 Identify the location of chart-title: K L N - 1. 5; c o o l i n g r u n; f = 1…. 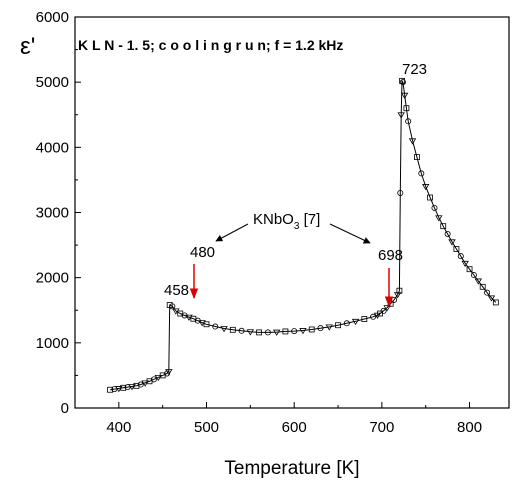
(210, 45).